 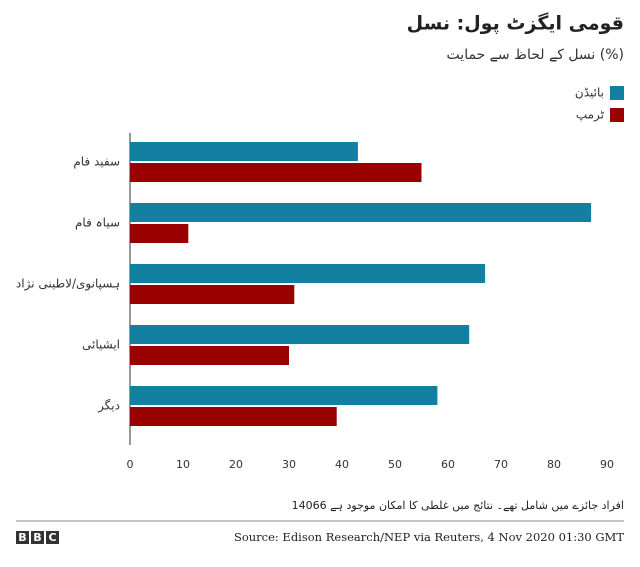 I want to click on y-tick-label: دیگر, so click(x=108, y=406).